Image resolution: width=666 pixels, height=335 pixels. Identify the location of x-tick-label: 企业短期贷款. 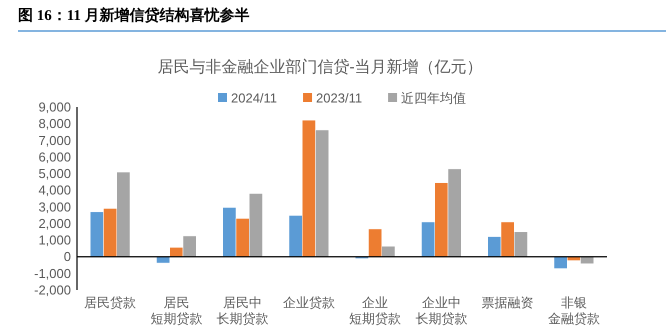
(375, 310).